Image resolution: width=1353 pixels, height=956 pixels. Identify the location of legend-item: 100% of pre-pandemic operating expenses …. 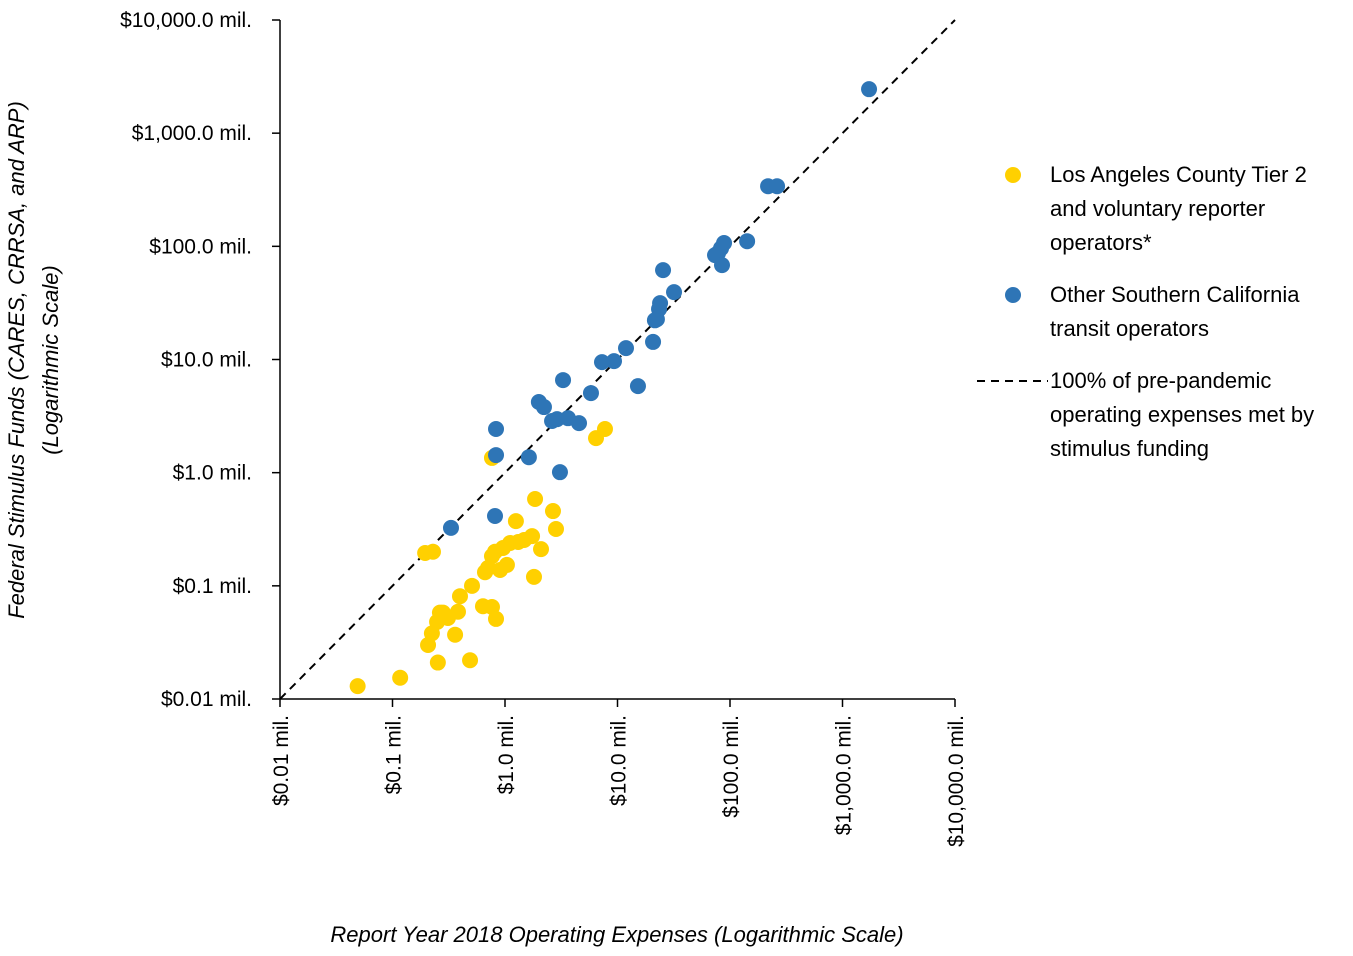
(1160, 415).